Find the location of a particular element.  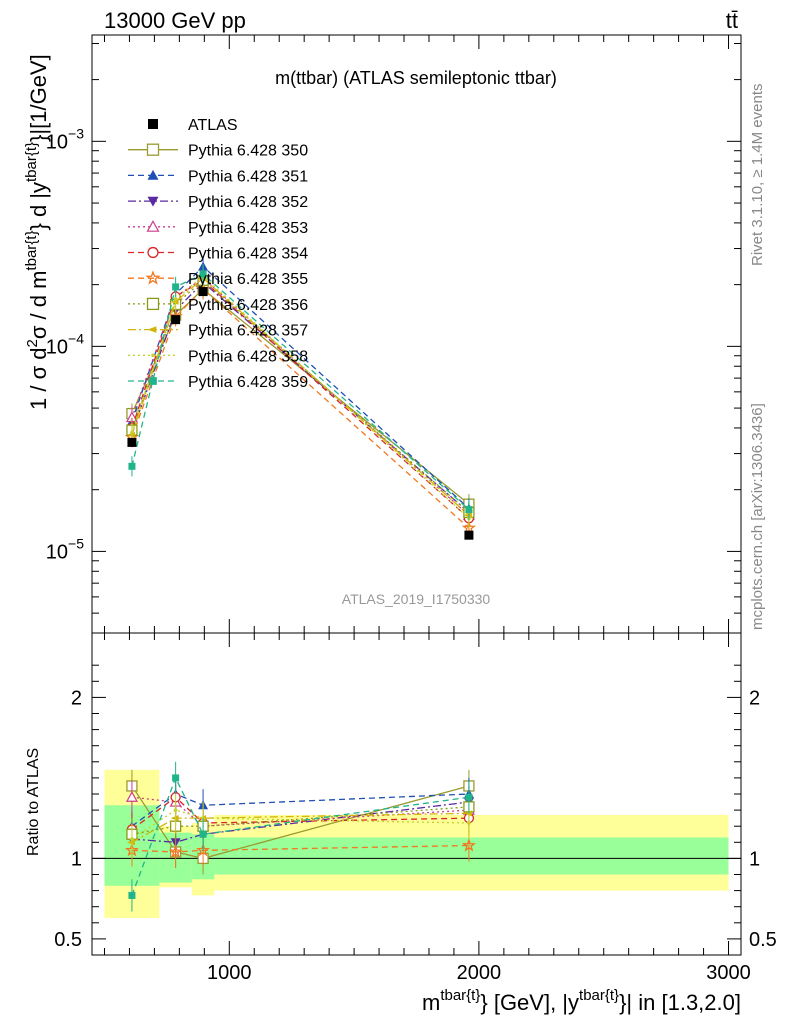

x-tick-label: 1000 is located at coordinates (229, 973).